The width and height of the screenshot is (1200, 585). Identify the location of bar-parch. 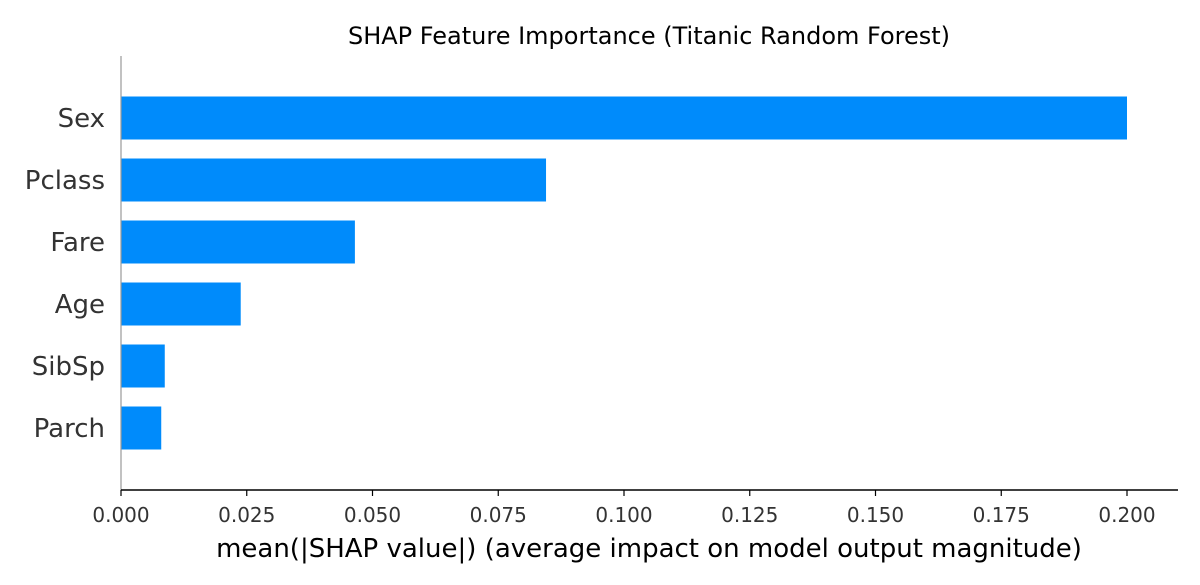
(141, 428).